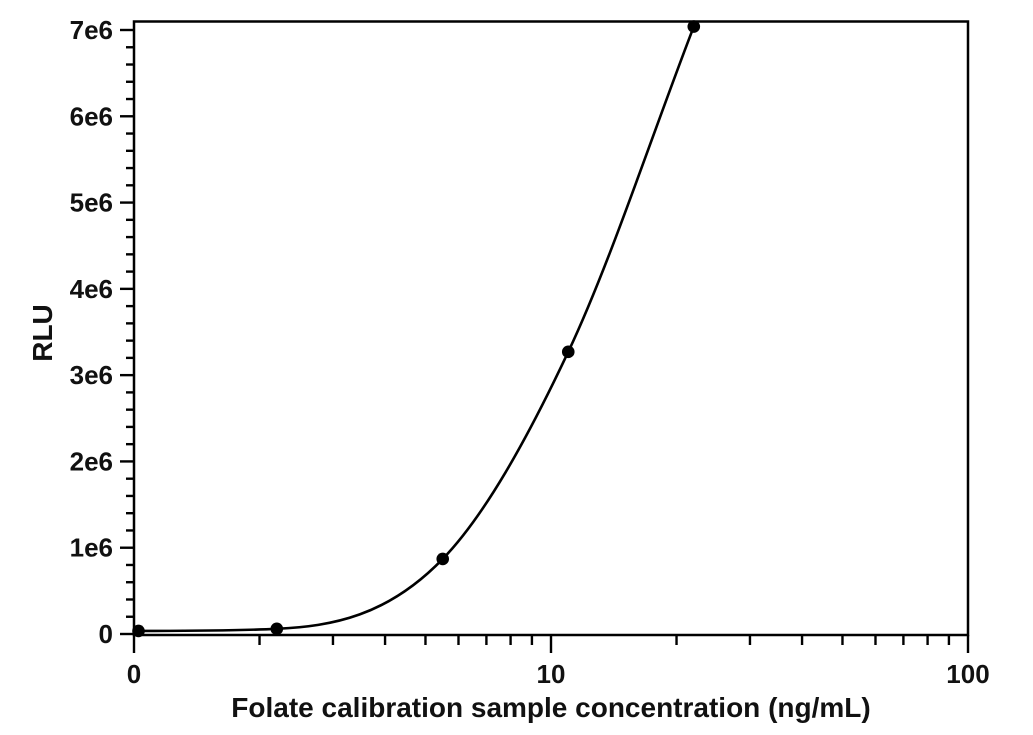  Describe the element at coordinates (91, 548) in the screenshot. I see `y-tick-label: 1e6` at that location.